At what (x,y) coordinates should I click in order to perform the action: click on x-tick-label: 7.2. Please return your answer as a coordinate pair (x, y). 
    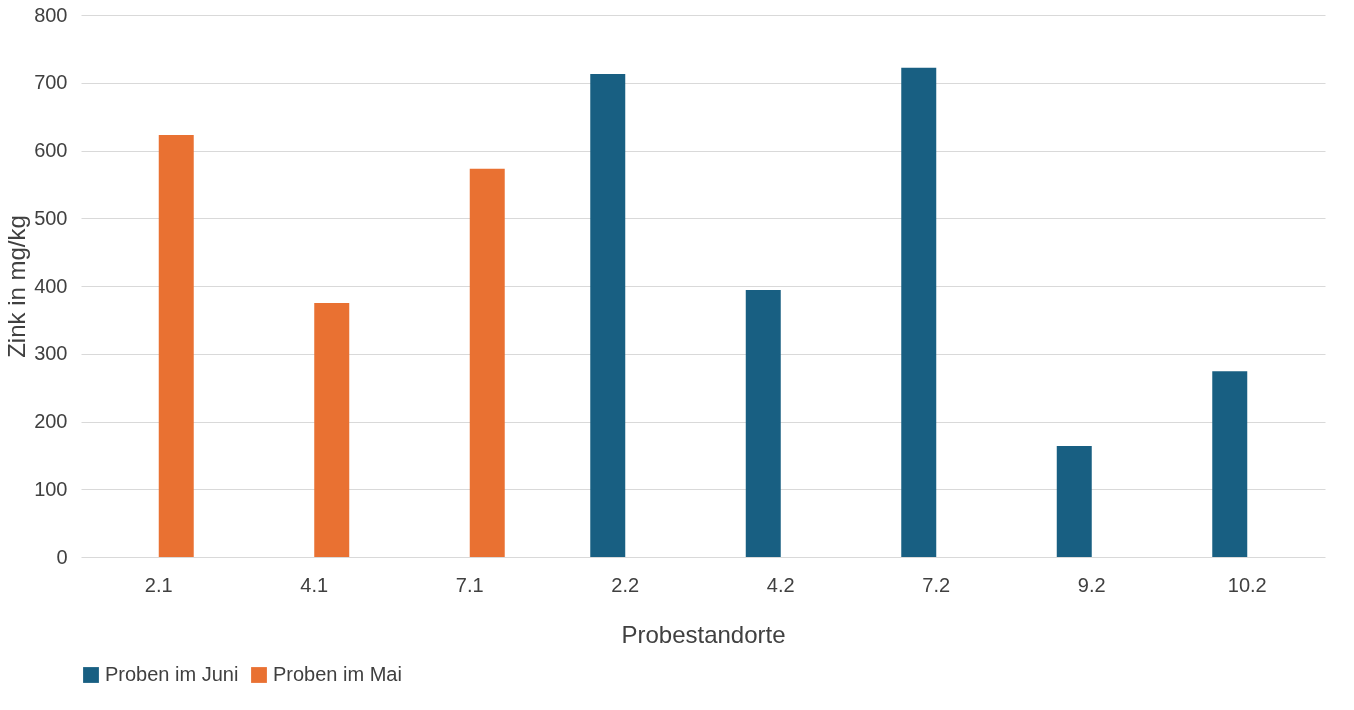
    Looking at the image, I should click on (936, 584).